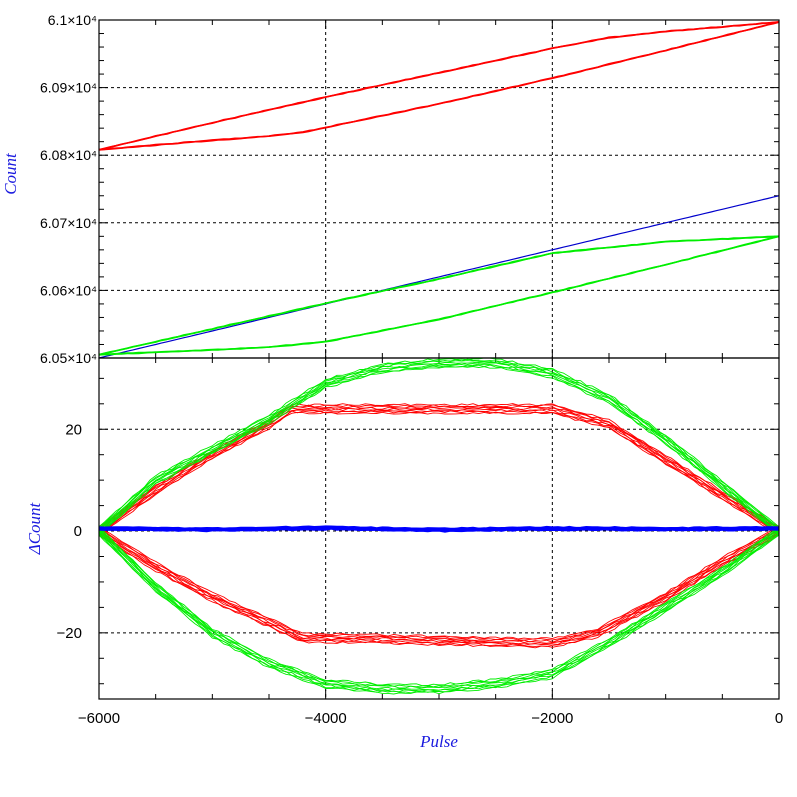 The width and height of the screenshot is (797, 797). I want to click on y-tick-label: 6.09×10⁴, so click(68, 88).